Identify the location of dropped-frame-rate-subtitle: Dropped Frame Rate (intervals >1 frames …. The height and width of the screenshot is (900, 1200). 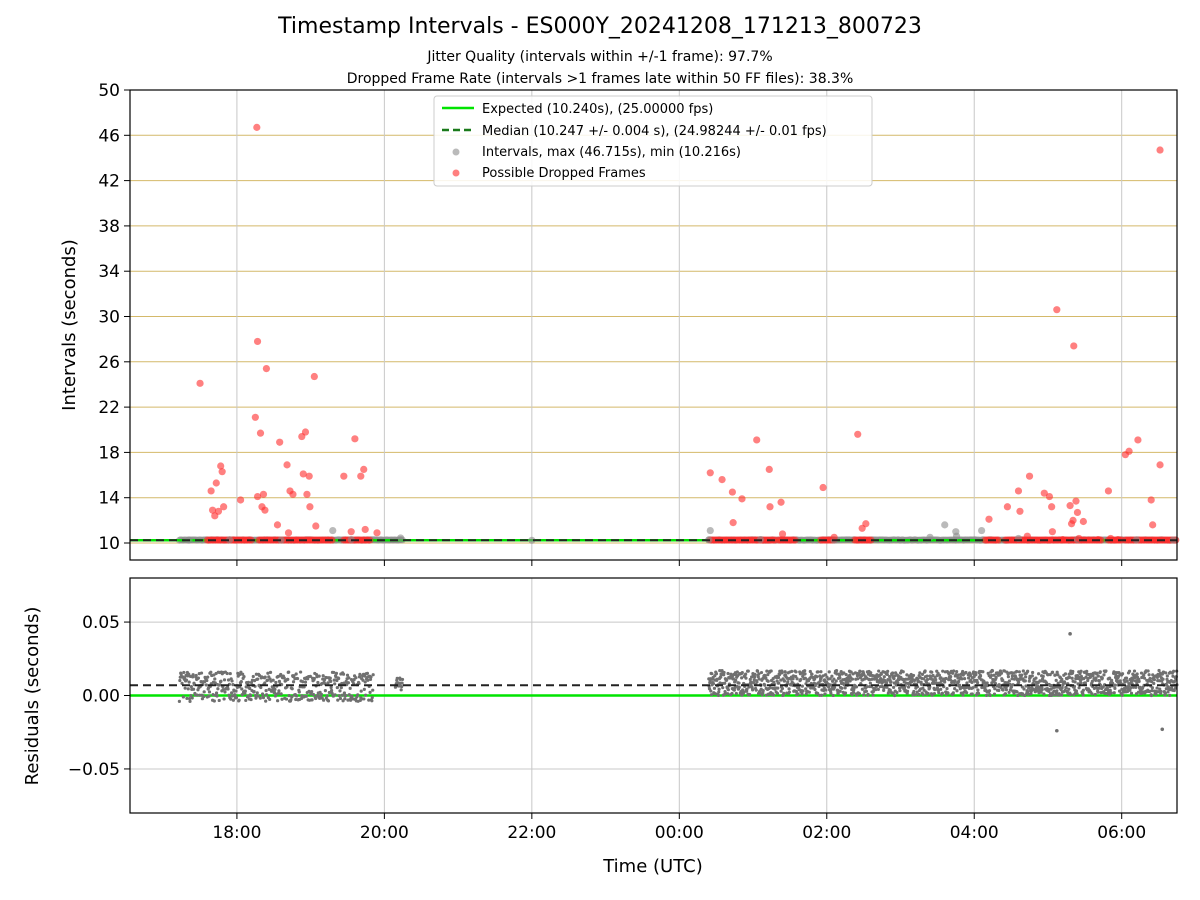
(600, 79).